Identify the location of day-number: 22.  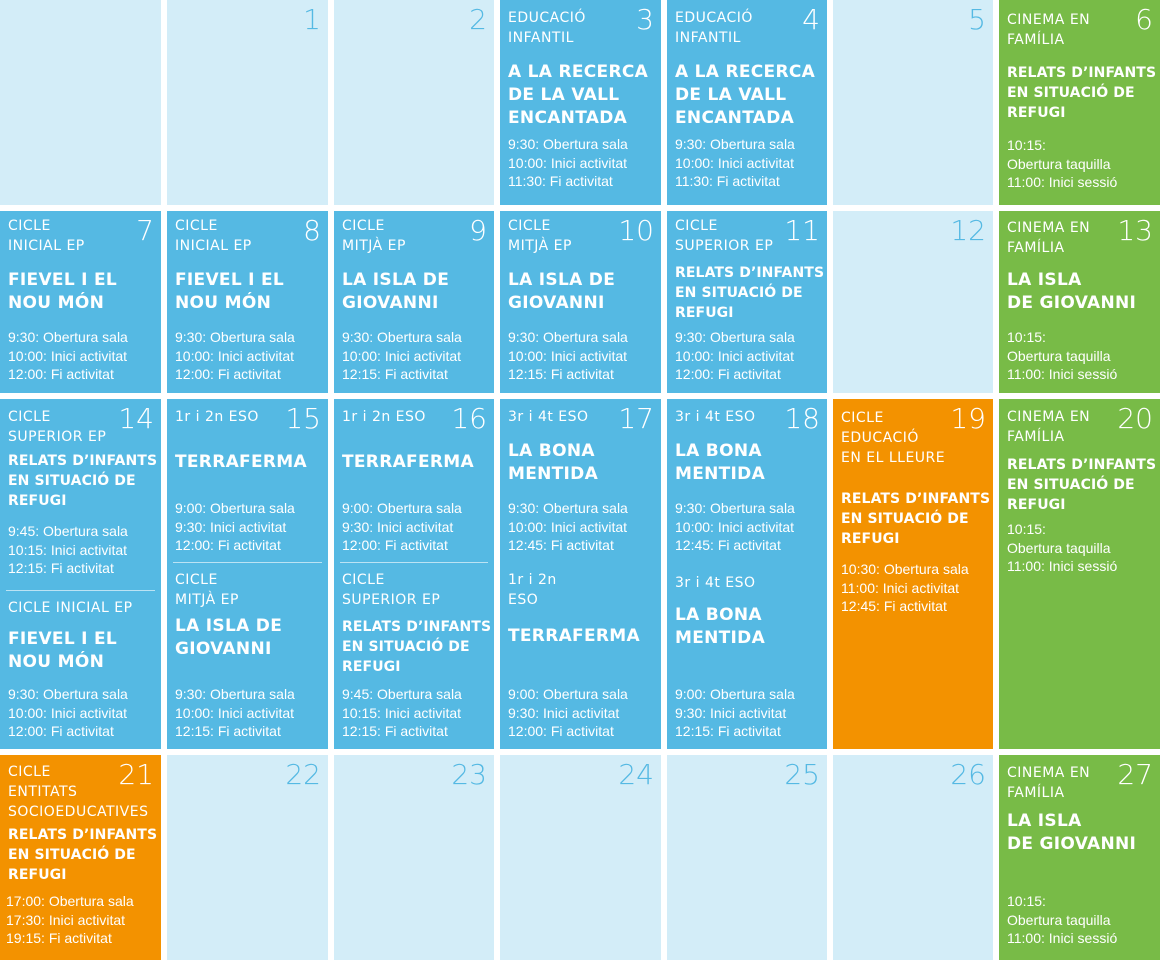
(303, 774).